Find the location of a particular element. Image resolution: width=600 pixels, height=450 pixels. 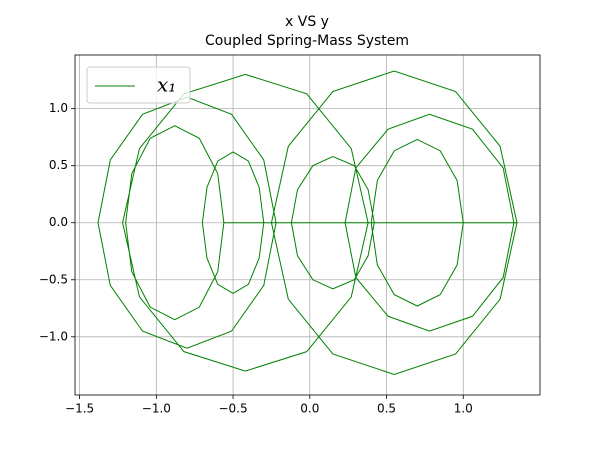

x-tick-label: 1.0 is located at coordinates (463, 409).